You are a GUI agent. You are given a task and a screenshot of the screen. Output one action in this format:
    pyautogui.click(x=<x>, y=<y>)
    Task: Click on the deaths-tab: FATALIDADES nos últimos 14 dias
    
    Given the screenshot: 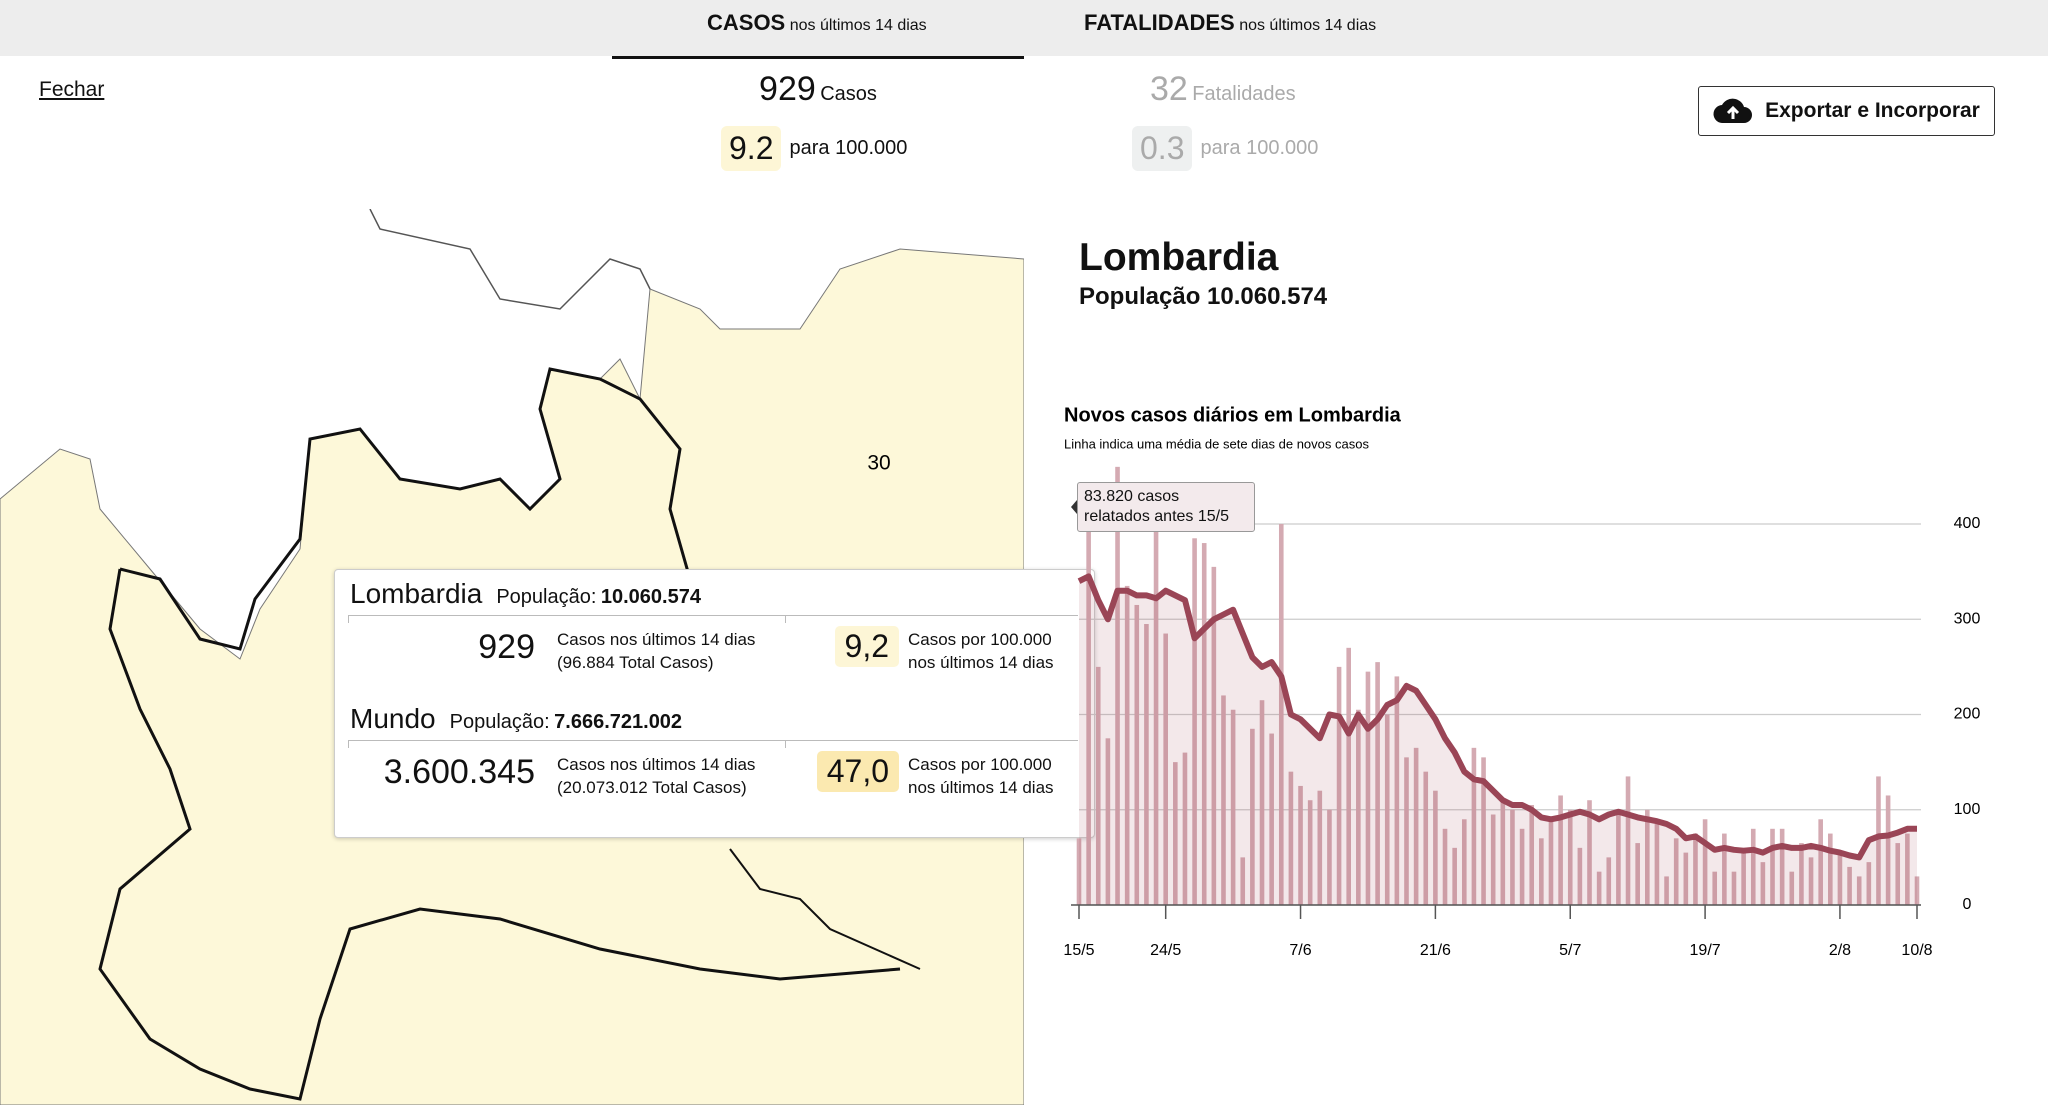 What is the action you would take?
    pyautogui.click(x=1230, y=23)
    